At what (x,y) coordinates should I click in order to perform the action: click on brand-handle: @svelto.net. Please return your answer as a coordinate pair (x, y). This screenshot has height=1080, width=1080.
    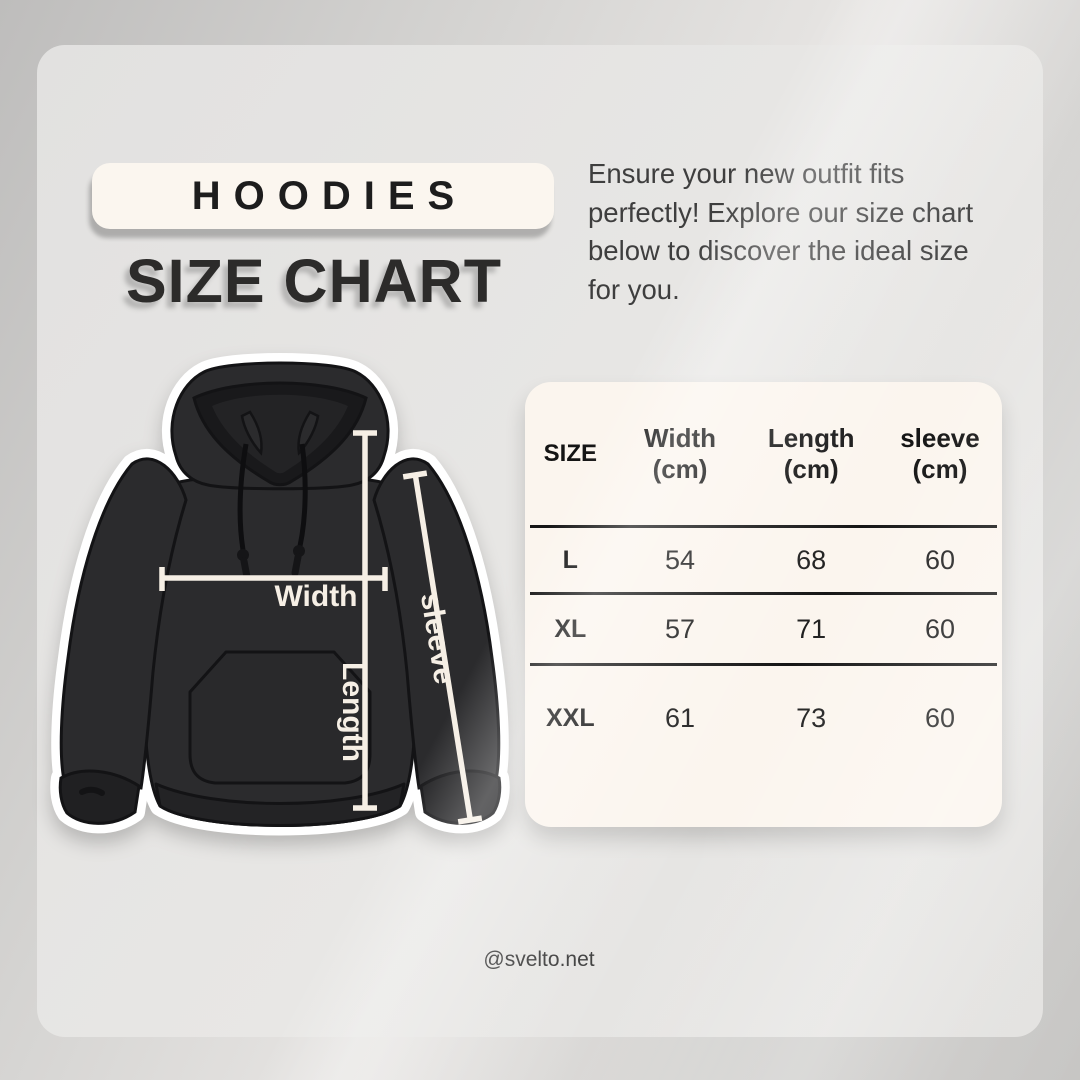
    Looking at the image, I should click on (539, 959).